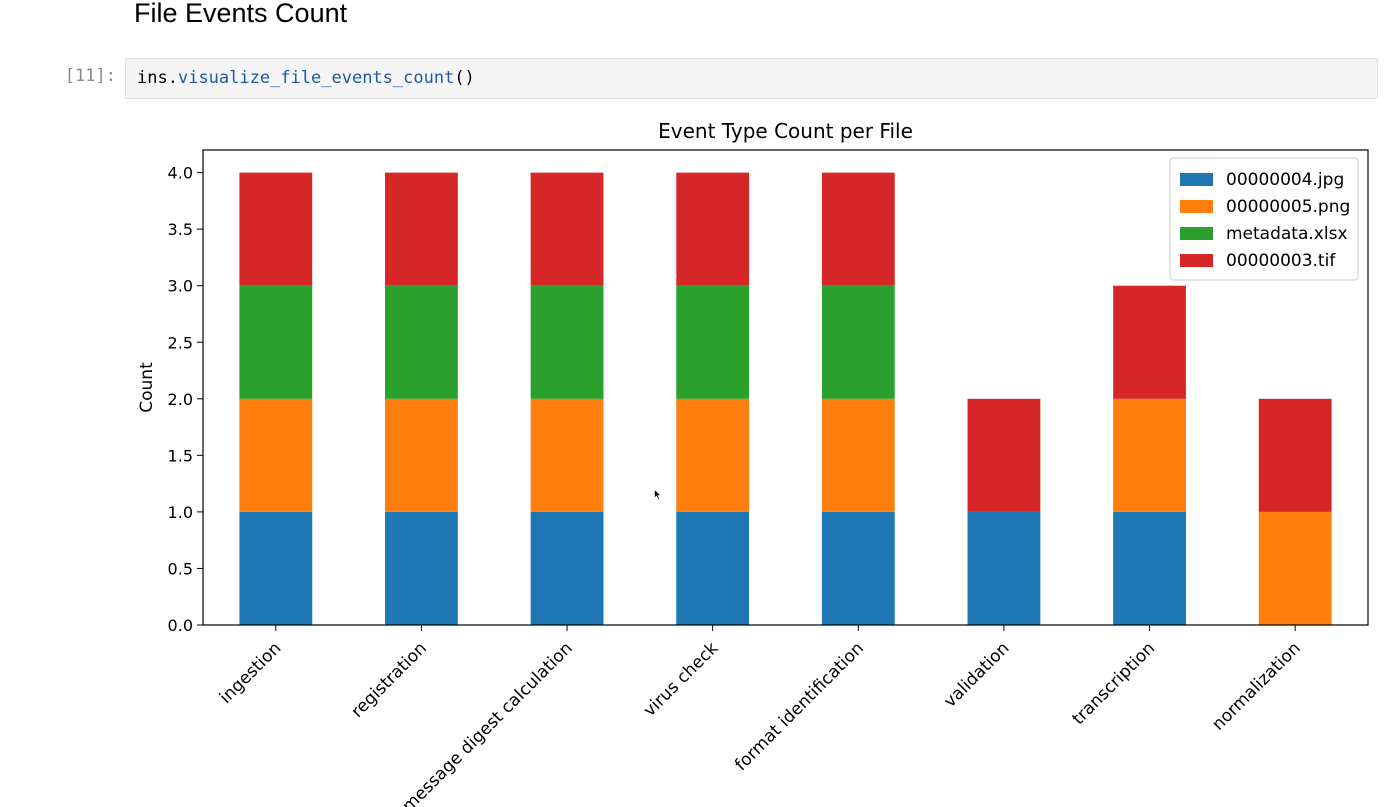 Image resolution: width=1400 pixels, height=807 pixels. I want to click on x-tick-label: format identification, so click(799, 706).